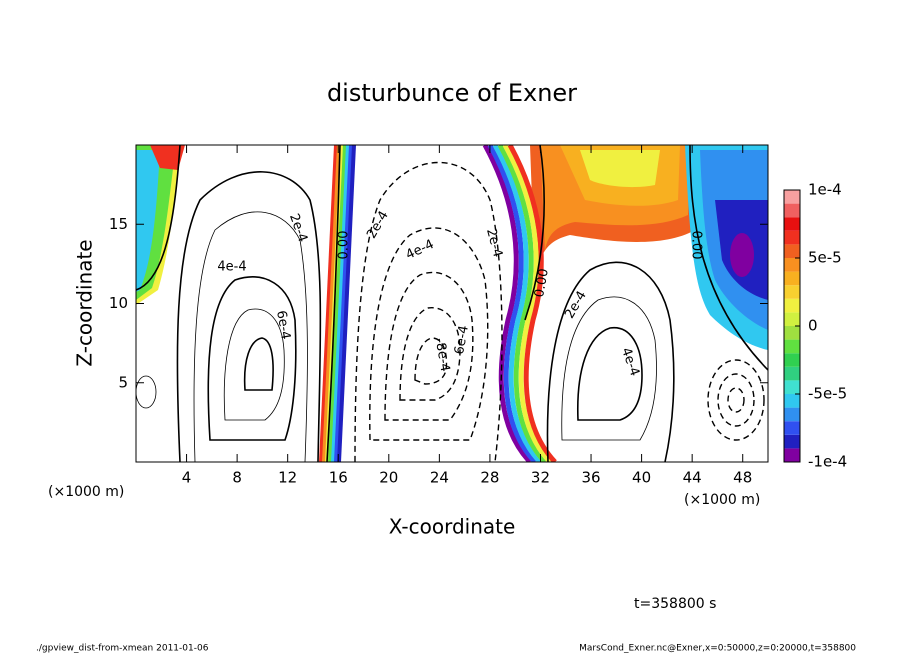 This screenshot has height=654, width=904. Describe the element at coordinates (675, 604) in the screenshot. I see `time-label: t=358800 s` at that location.